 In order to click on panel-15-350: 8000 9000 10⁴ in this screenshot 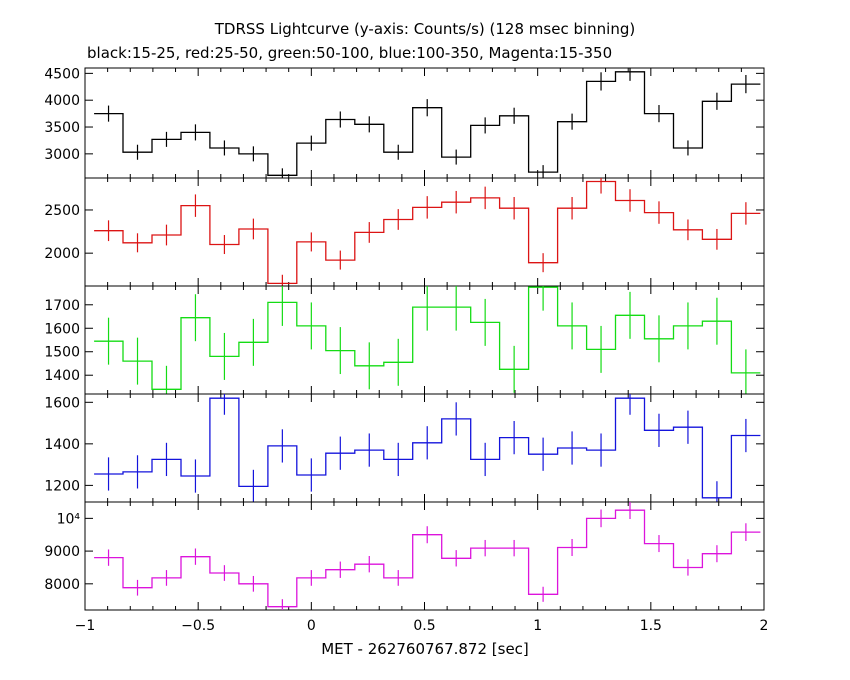, I will do `click(404, 556)`.